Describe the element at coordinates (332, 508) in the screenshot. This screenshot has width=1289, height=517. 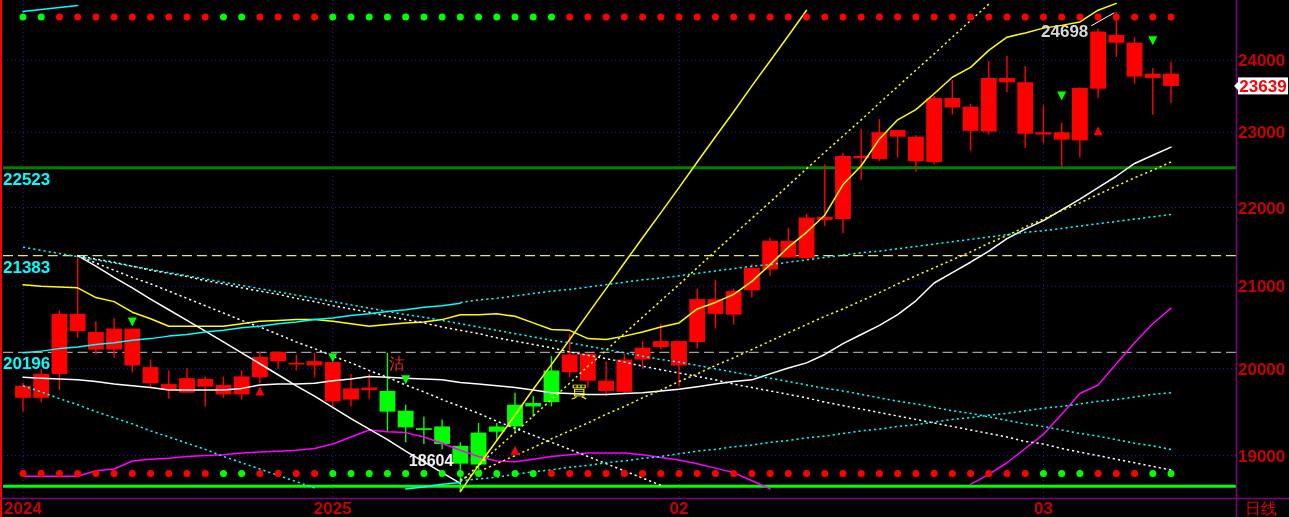
I see `x-tick-label: 2025` at that location.